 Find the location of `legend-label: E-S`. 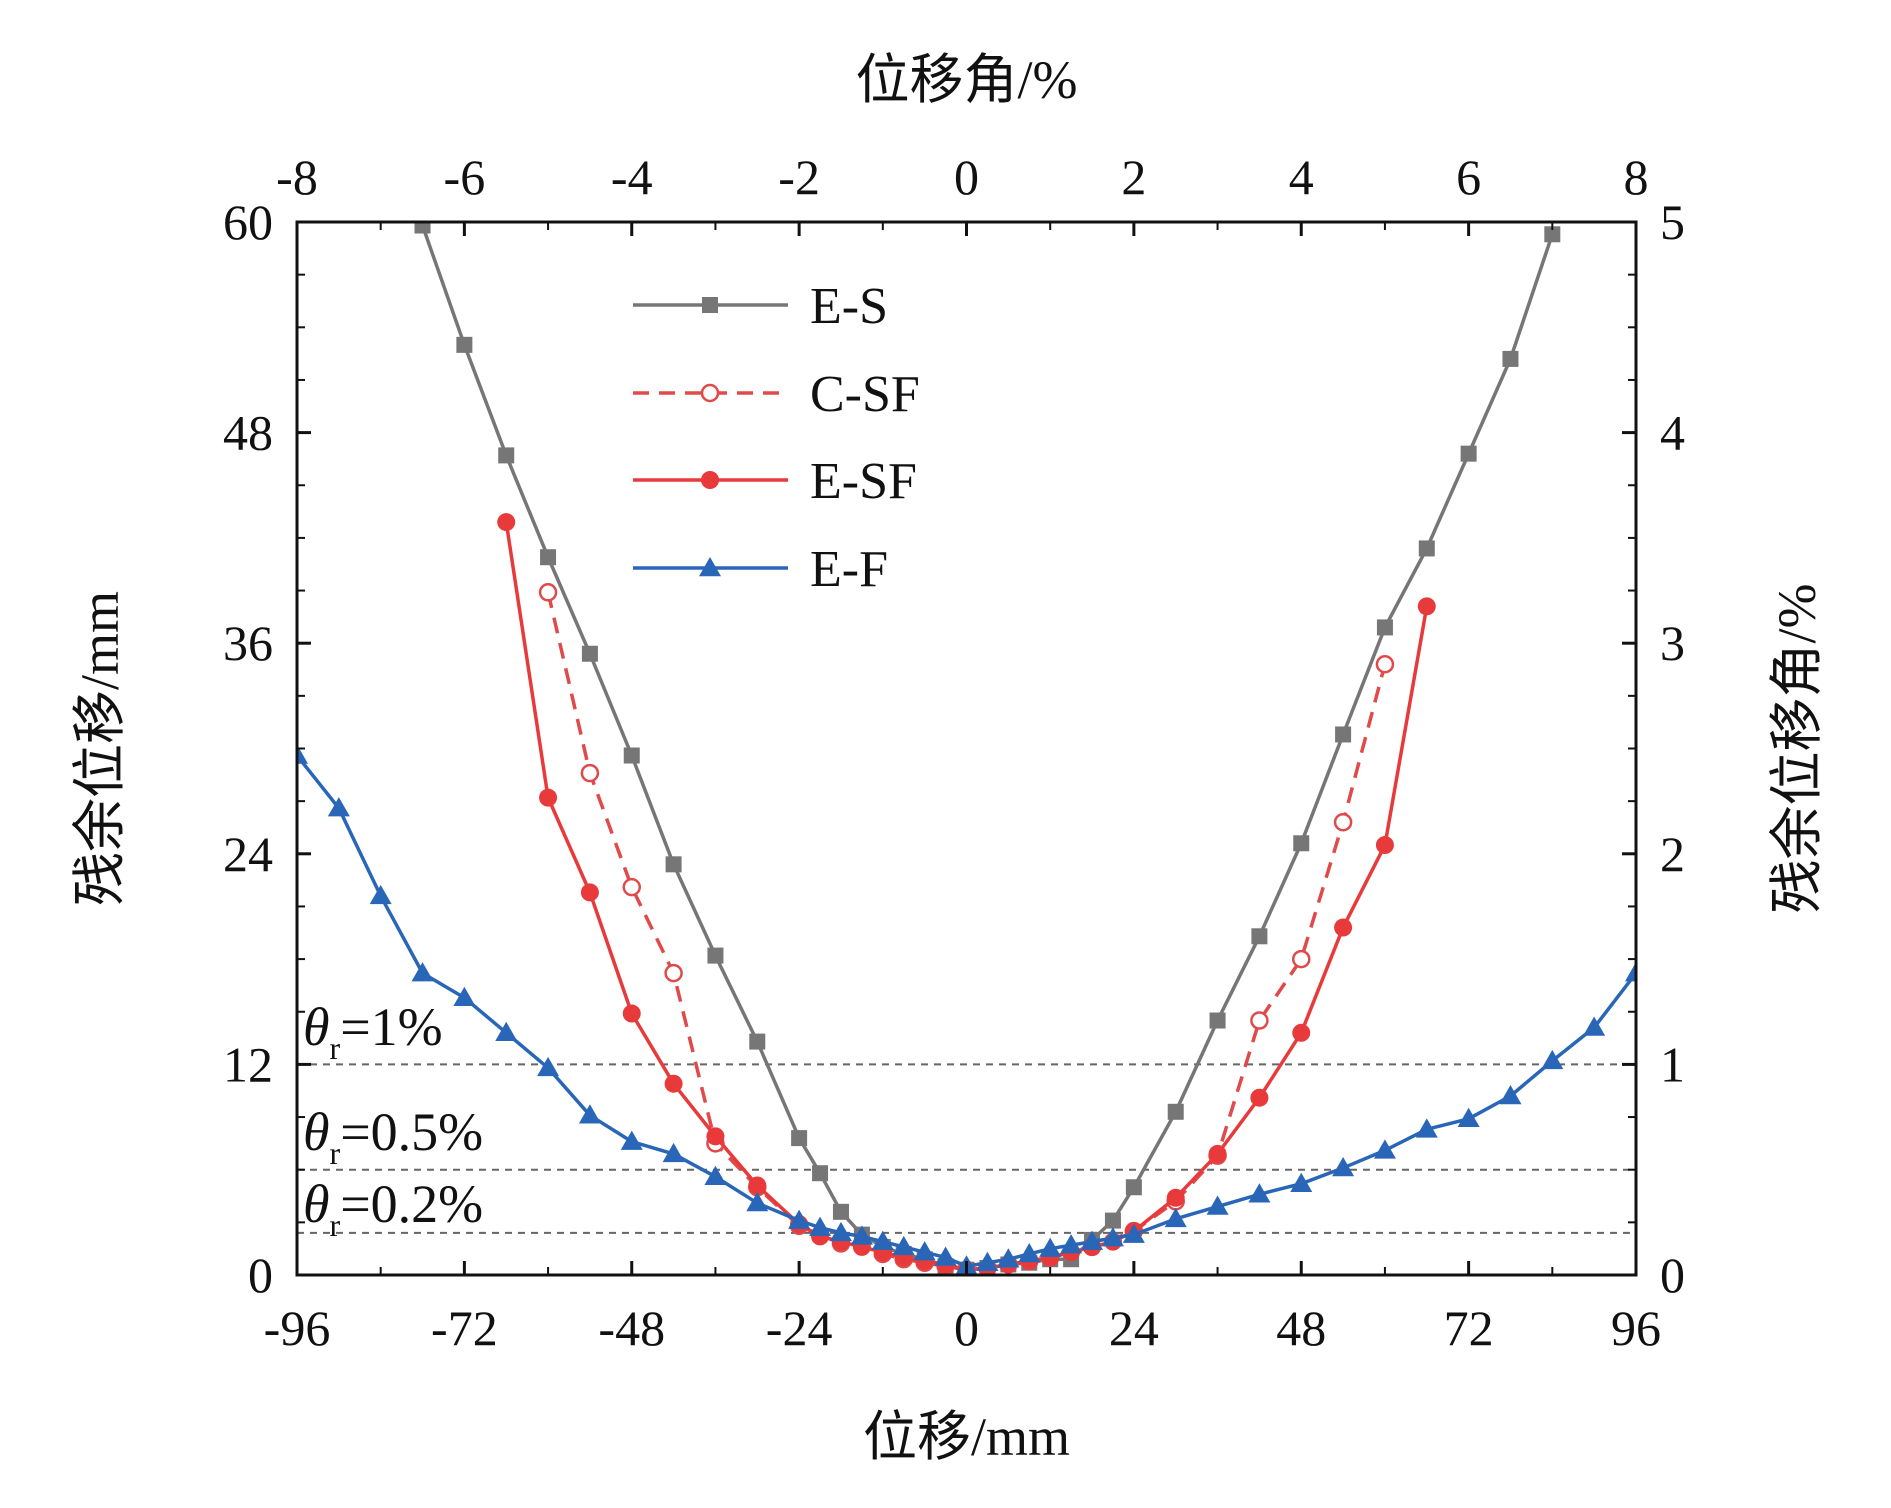

legend-label: E-S is located at coordinates (849, 306).